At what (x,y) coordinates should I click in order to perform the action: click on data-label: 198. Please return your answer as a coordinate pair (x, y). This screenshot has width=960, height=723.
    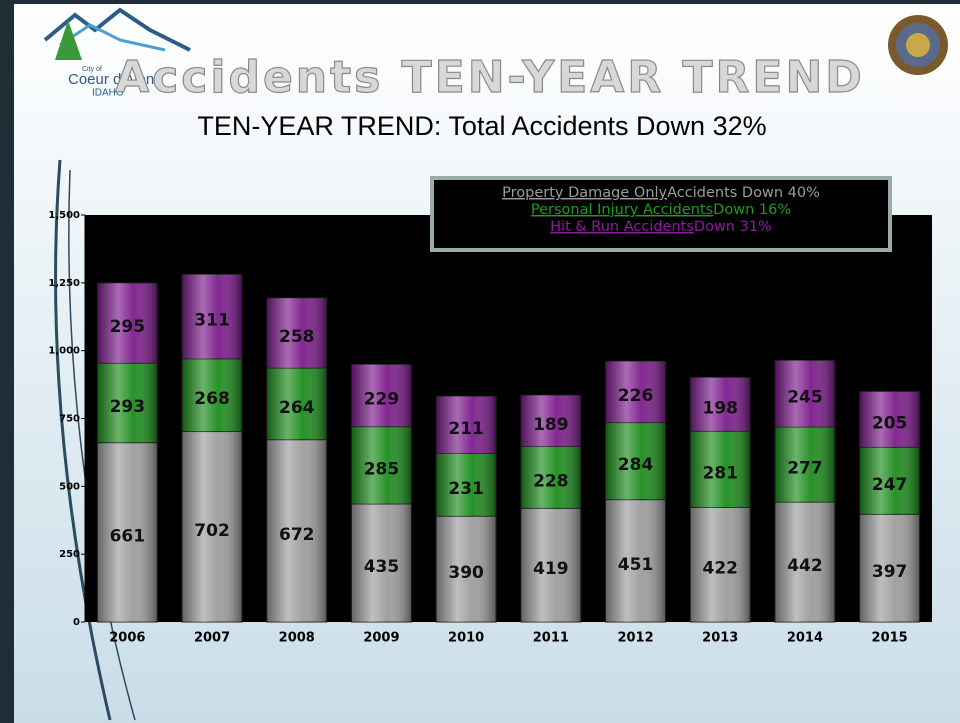
    Looking at the image, I should click on (721, 408).